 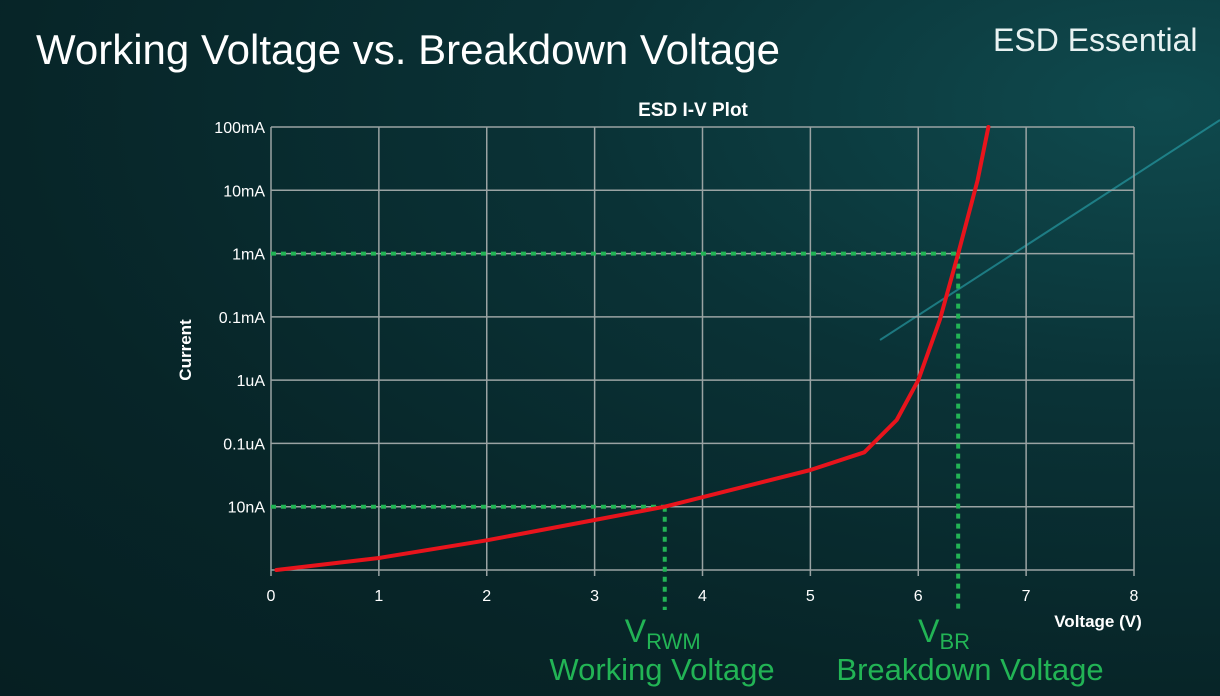 I want to click on slide-title: Working Voltage vs. Breakdown Voltage, so click(x=408, y=49).